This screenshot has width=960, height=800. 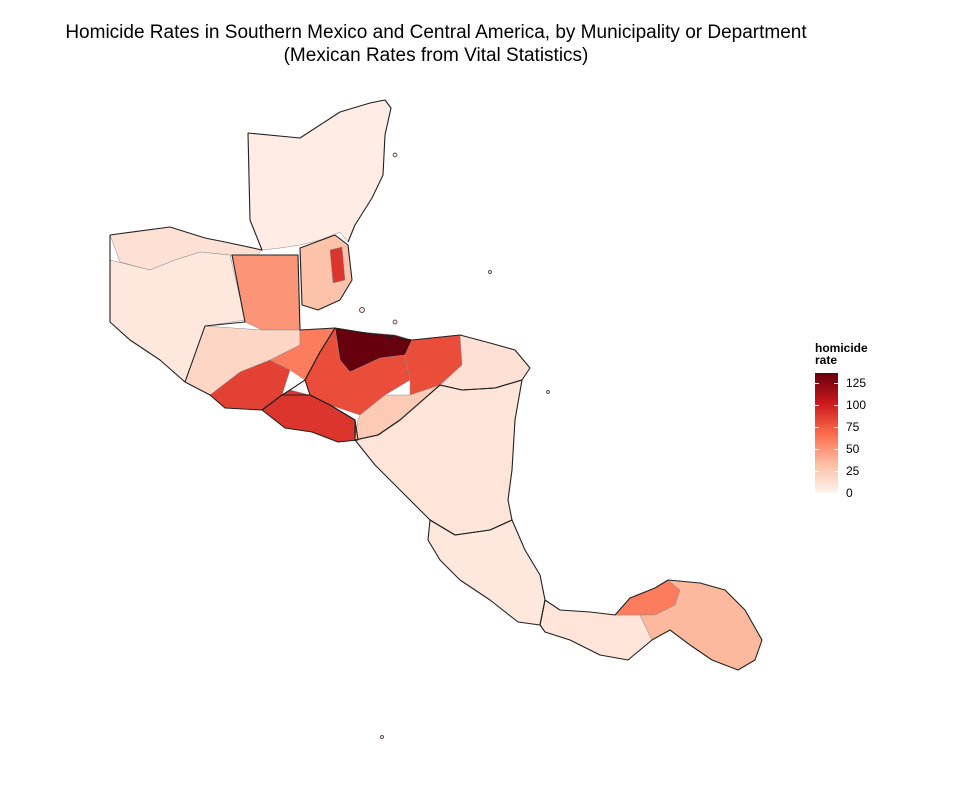 I want to click on legend-tick-0: 0, so click(x=849, y=493).